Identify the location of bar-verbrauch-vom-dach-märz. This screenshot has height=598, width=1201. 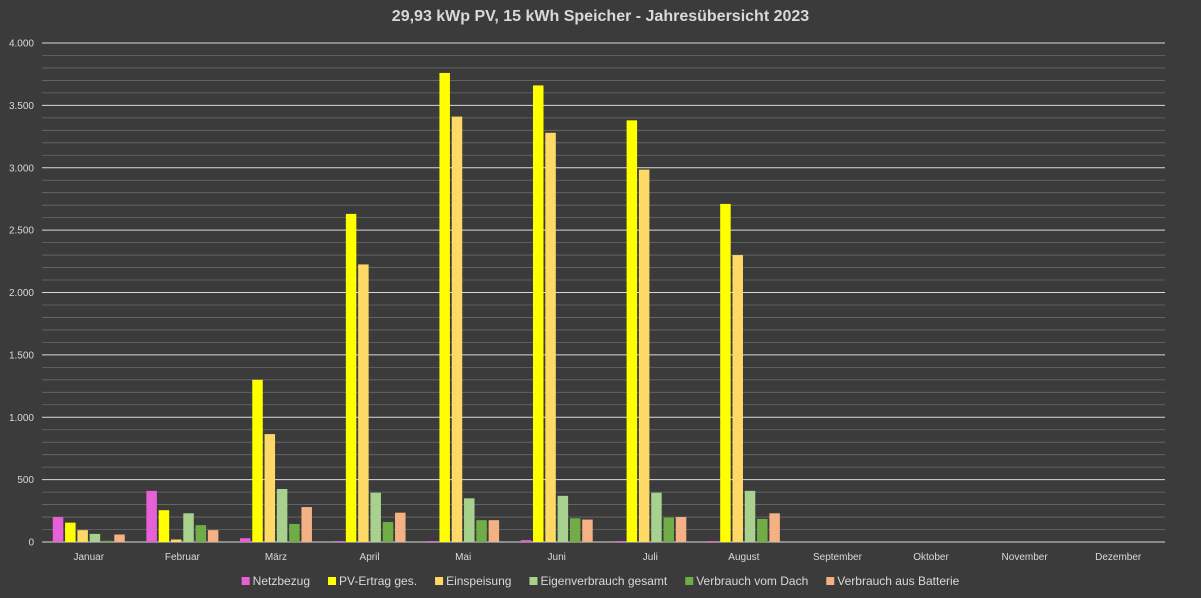
(294, 532).